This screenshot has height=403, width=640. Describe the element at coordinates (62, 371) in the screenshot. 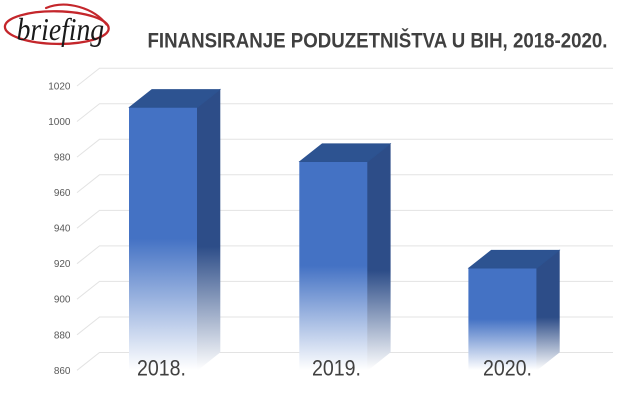

I see `svg-text: 860` at that location.